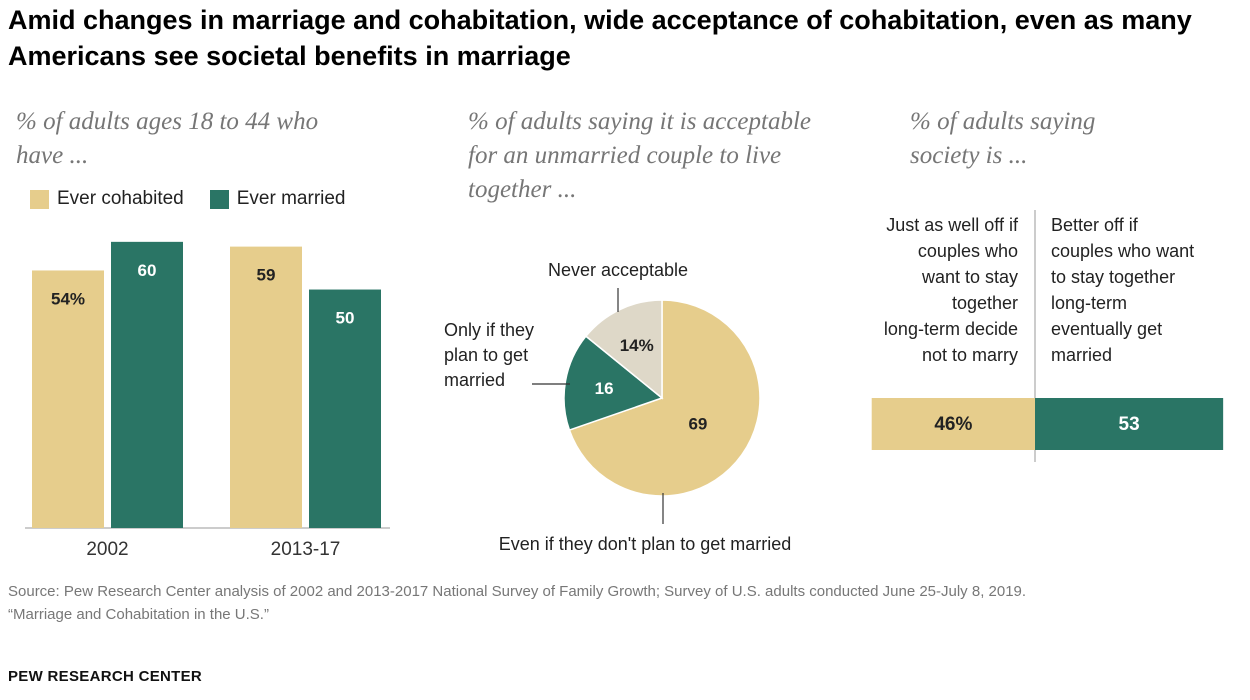  I want to click on label-line: couples who want, so click(1123, 251).